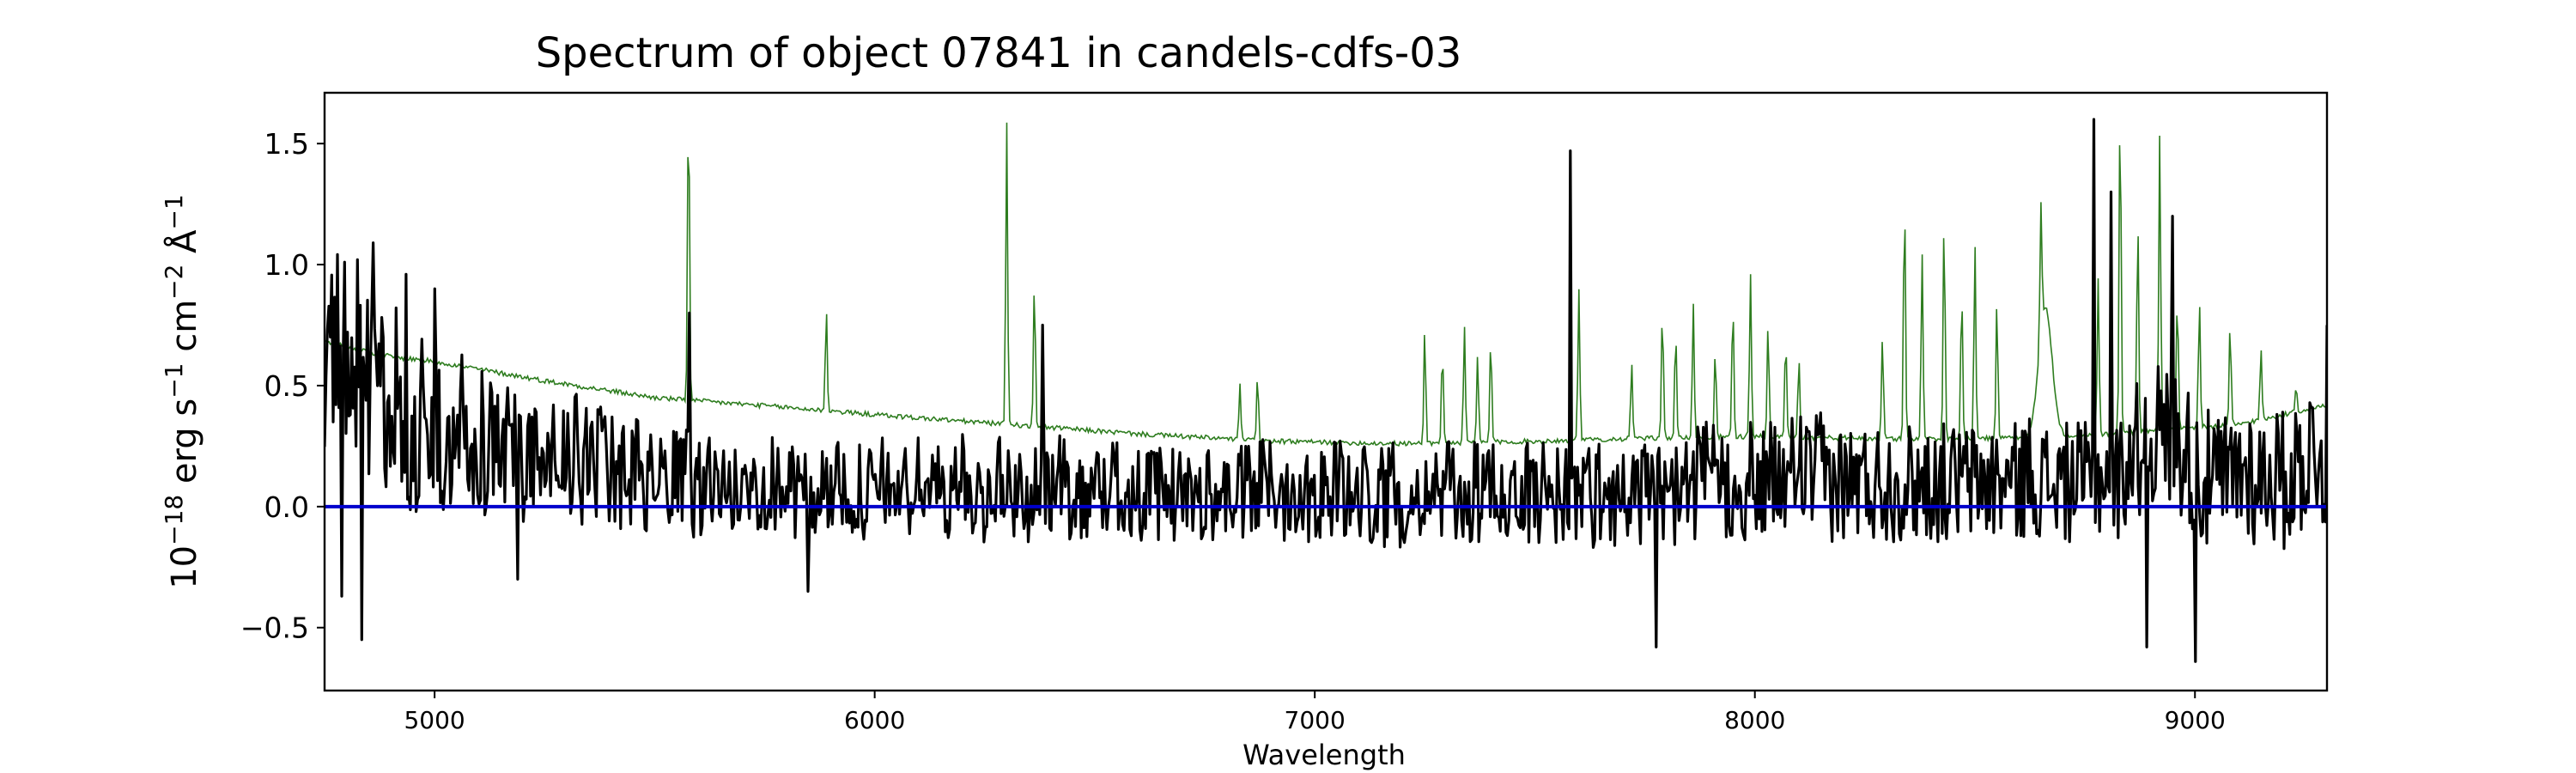 Image resolution: width=2576 pixels, height=773 pixels. Describe the element at coordinates (286, 144) in the screenshot. I see `y-tick-label: 1.5` at that location.